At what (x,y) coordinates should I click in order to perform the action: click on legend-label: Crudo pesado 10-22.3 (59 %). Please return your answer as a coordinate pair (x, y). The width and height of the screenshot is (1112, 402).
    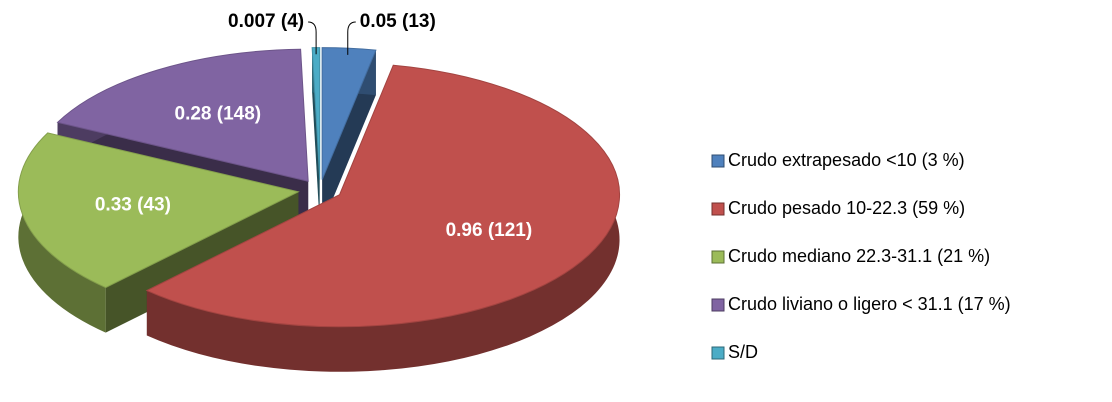
    Looking at the image, I should click on (846, 208).